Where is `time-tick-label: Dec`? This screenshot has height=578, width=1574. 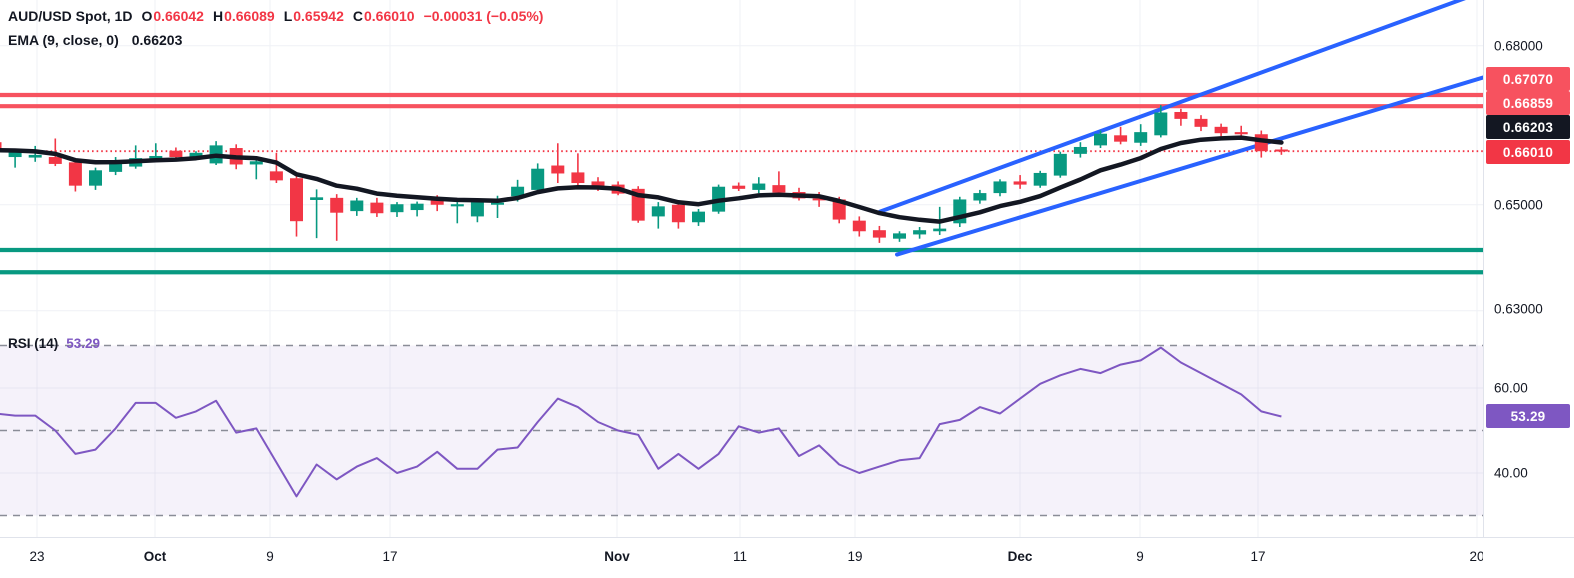 time-tick-label: Dec is located at coordinates (1020, 556).